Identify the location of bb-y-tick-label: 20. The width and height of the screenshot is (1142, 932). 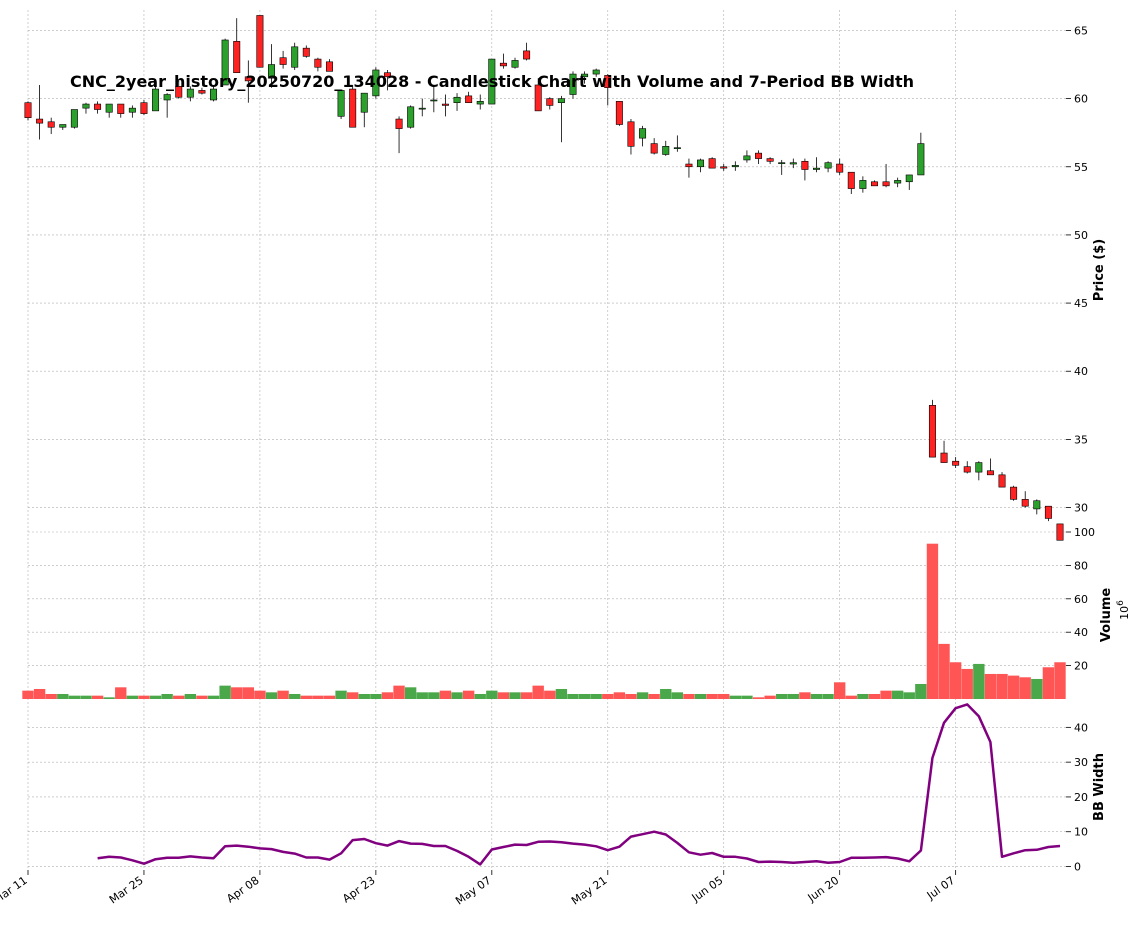
(1081, 797).